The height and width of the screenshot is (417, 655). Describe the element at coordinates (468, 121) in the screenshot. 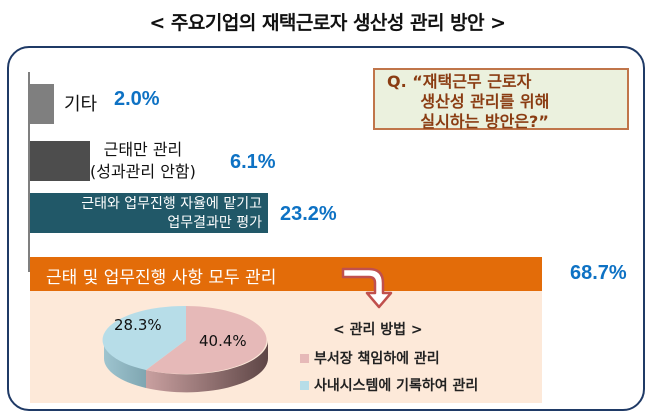

I see `question-line: 실시하는 방안은?”` at that location.